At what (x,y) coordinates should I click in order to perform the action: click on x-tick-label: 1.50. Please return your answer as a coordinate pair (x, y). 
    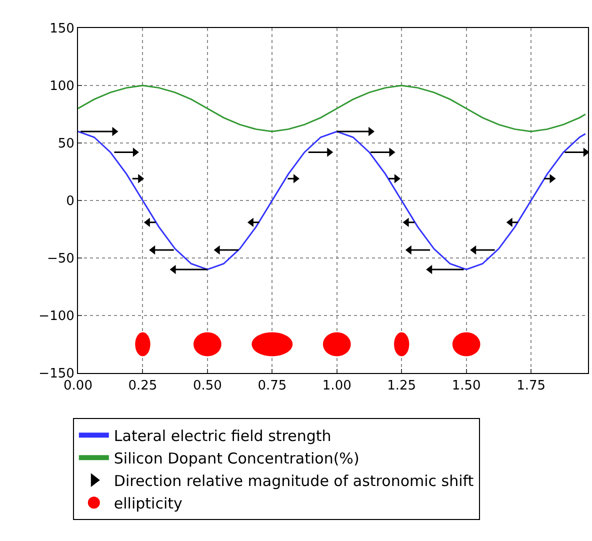
    Looking at the image, I should click on (466, 386).